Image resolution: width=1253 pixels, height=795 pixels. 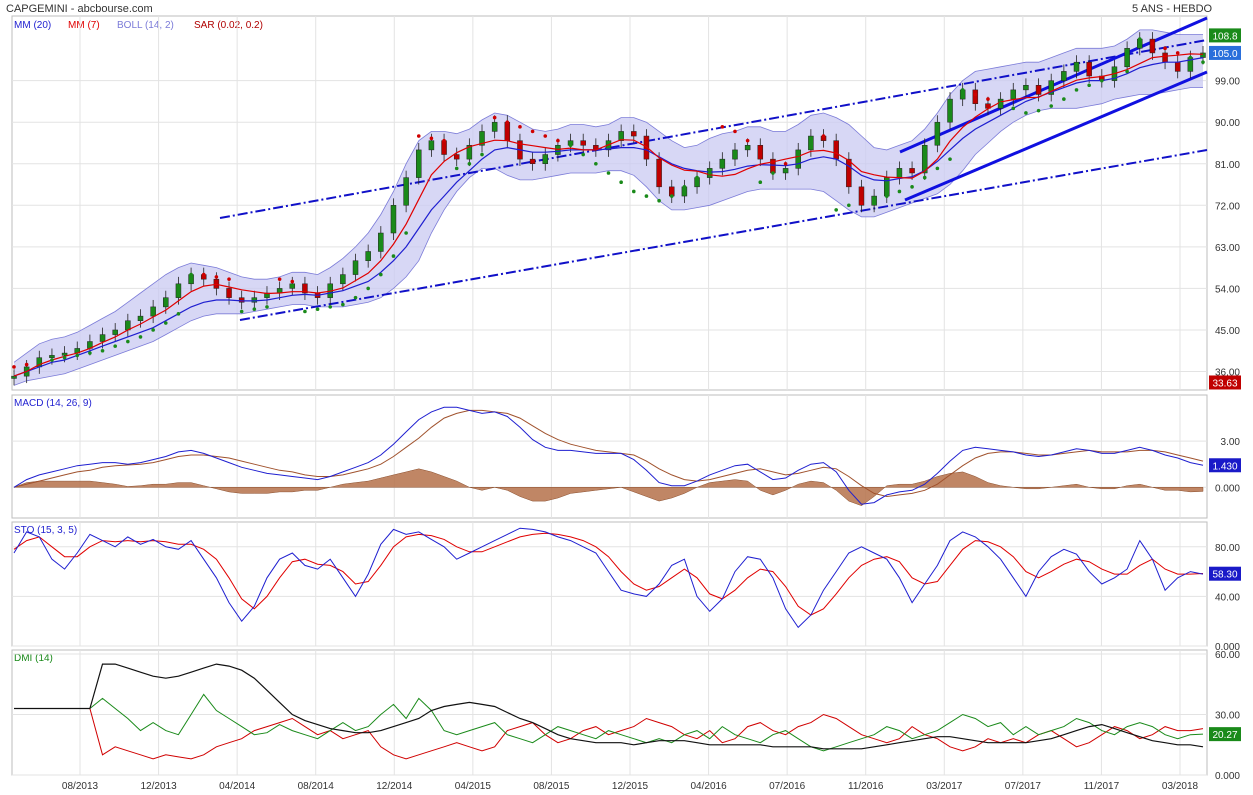 What do you see at coordinates (609, 734) in the screenshot?
I see `dmi-minus-line` at bounding box center [609, 734].